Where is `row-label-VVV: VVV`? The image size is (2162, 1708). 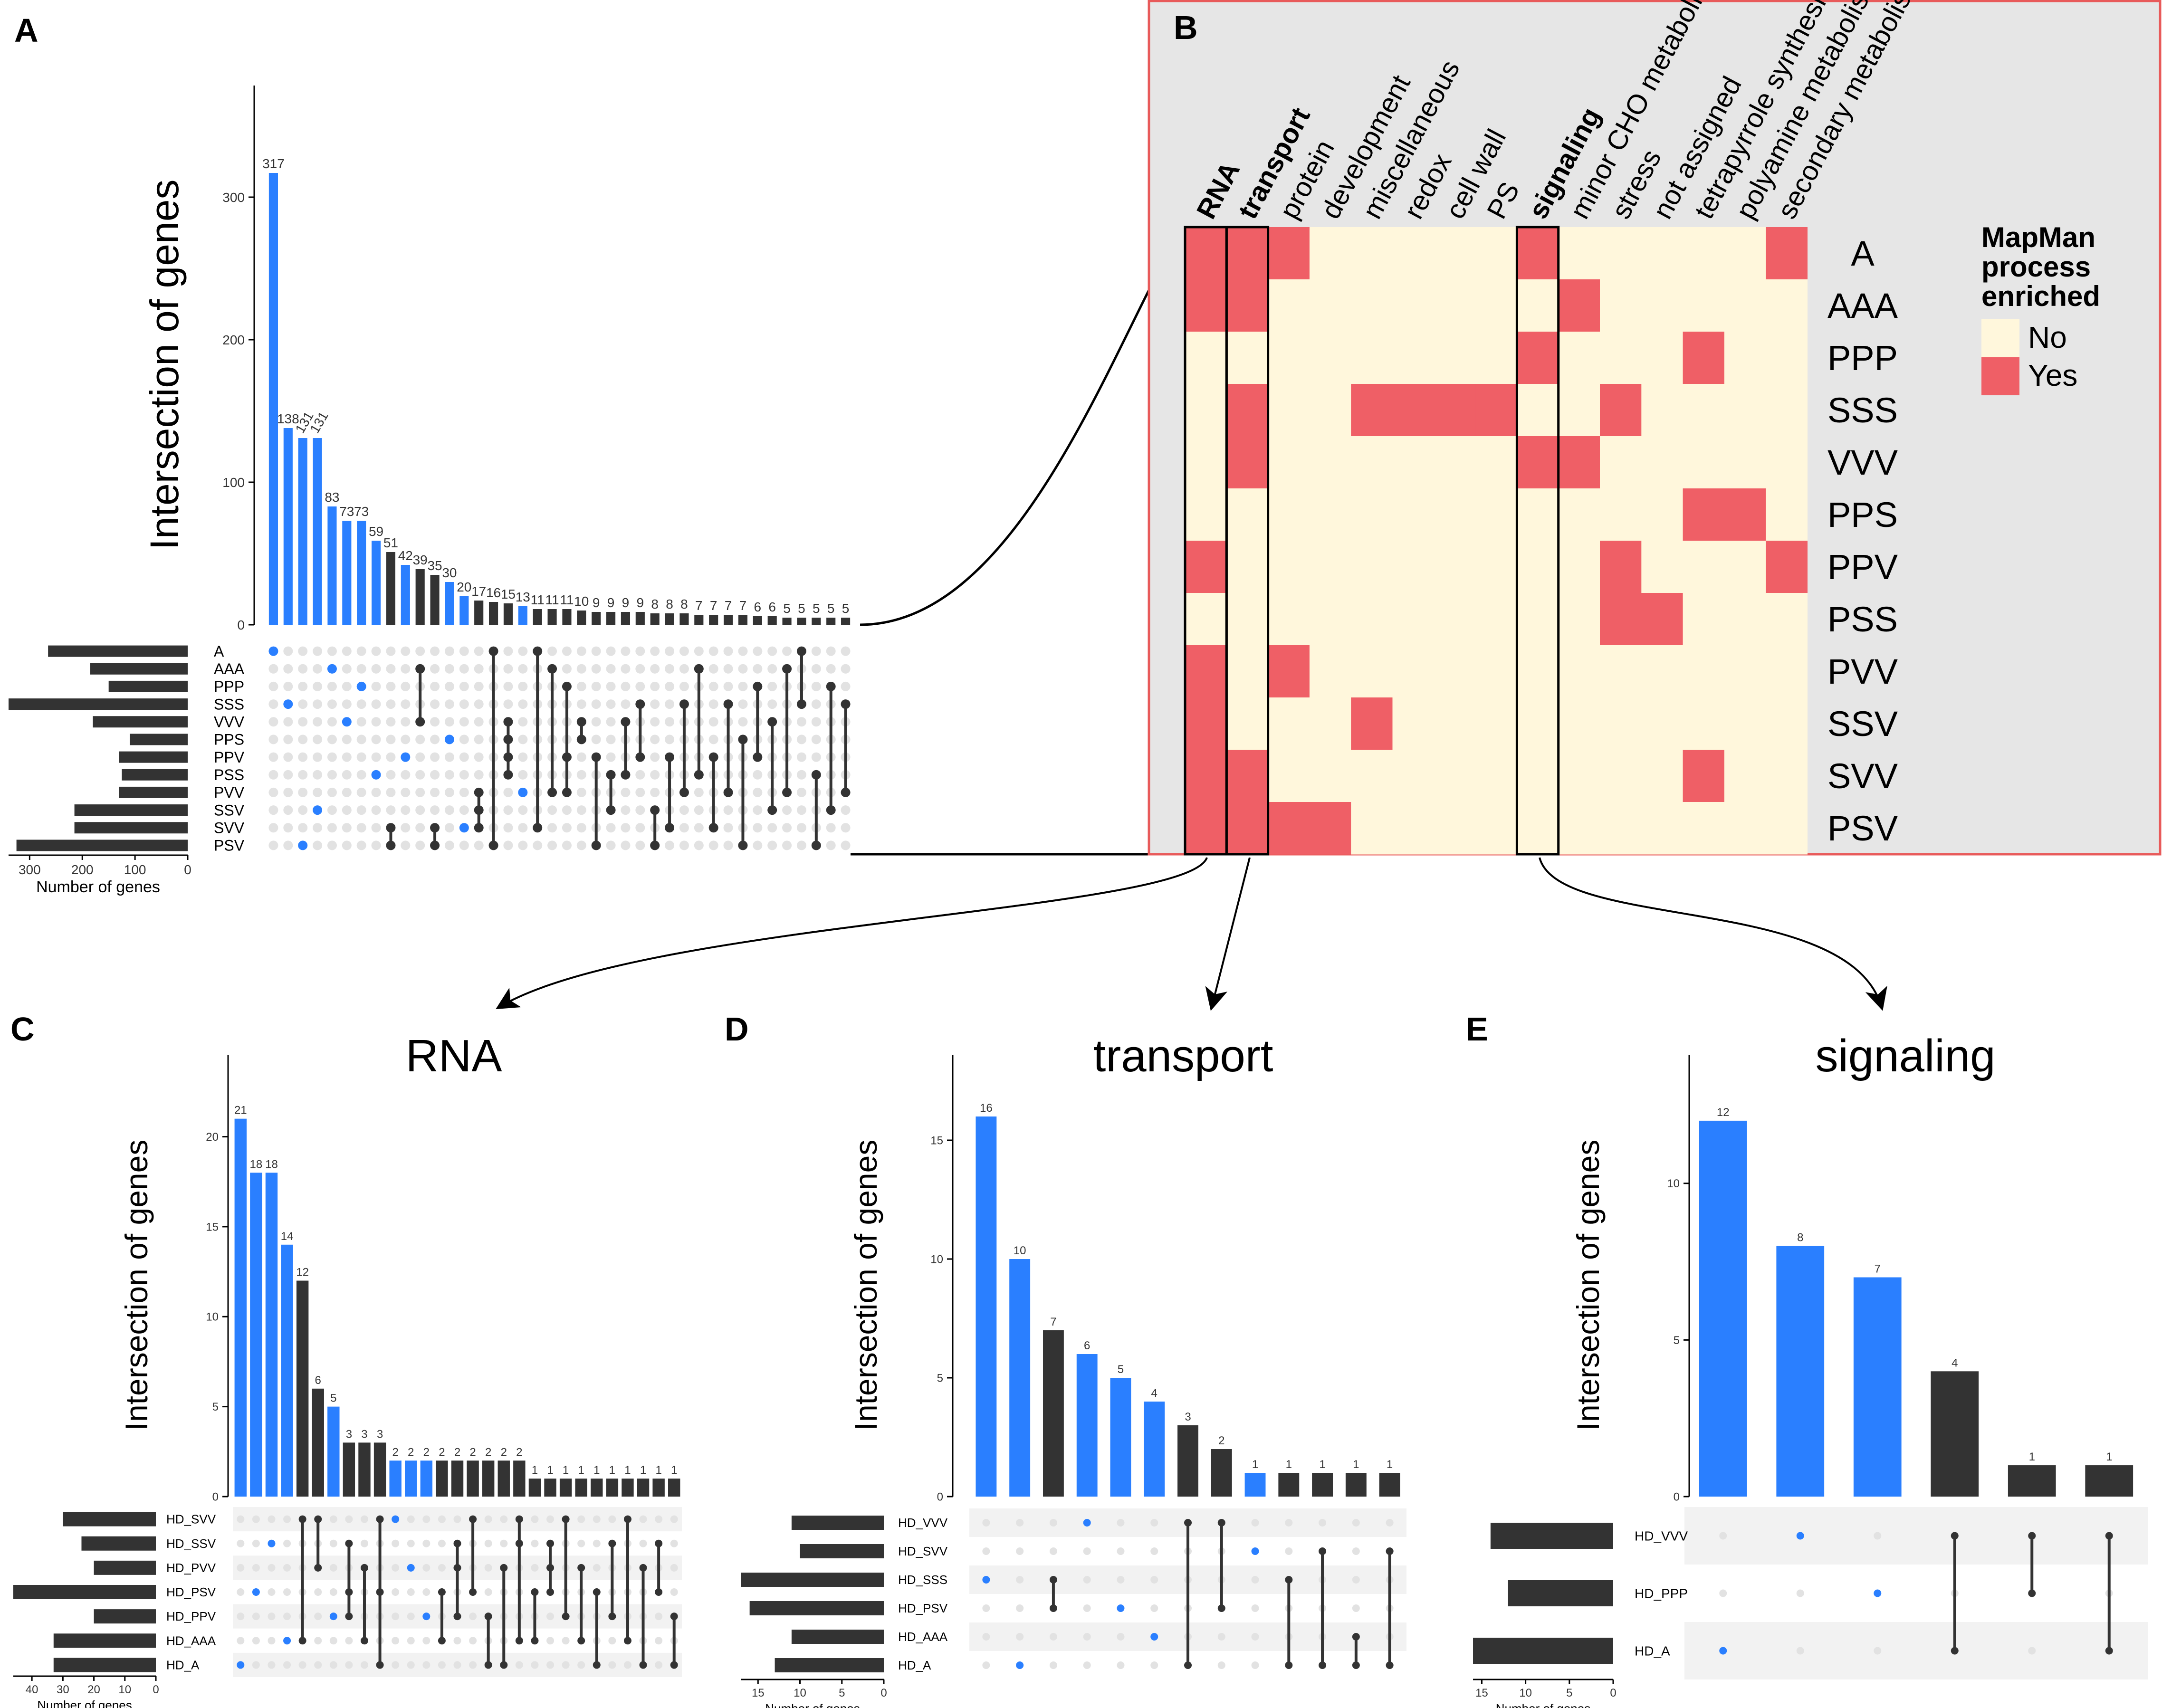 row-label-VVV: VVV is located at coordinates (1862, 462).